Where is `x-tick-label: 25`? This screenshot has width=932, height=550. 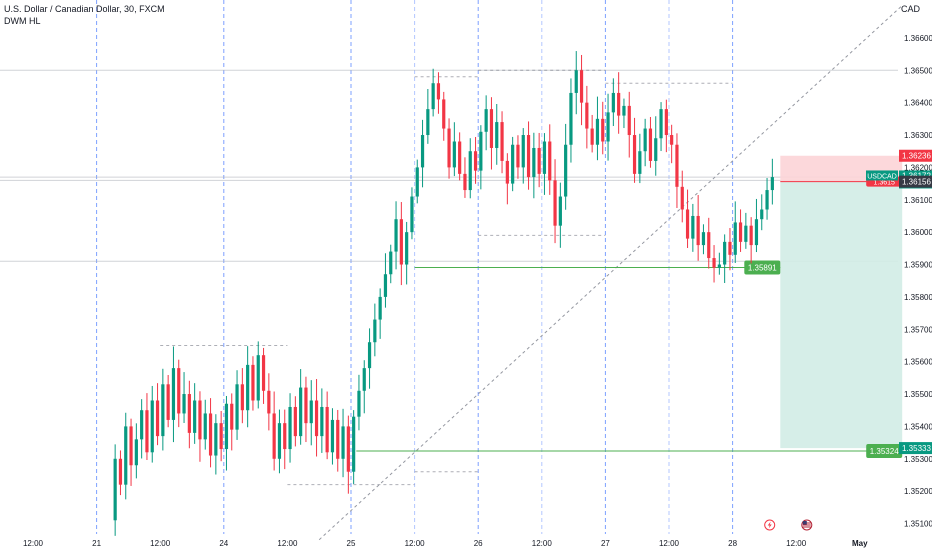 x-tick-label: 25 is located at coordinates (351, 543).